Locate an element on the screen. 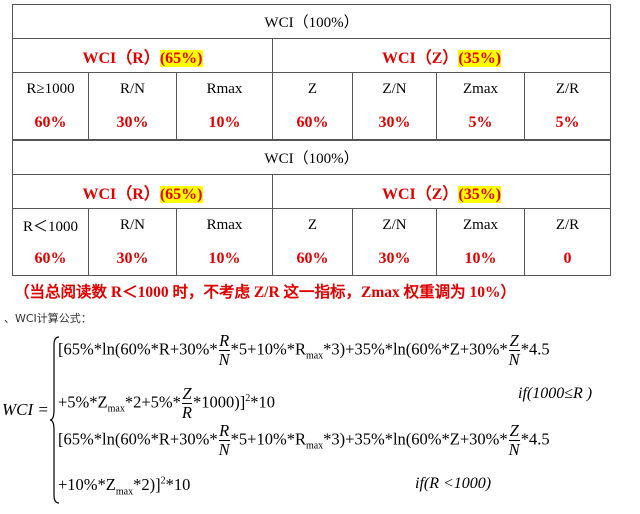 The height and width of the screenshot is (514, 640). formula-text: *2)] is located at coordinates (147, 484).